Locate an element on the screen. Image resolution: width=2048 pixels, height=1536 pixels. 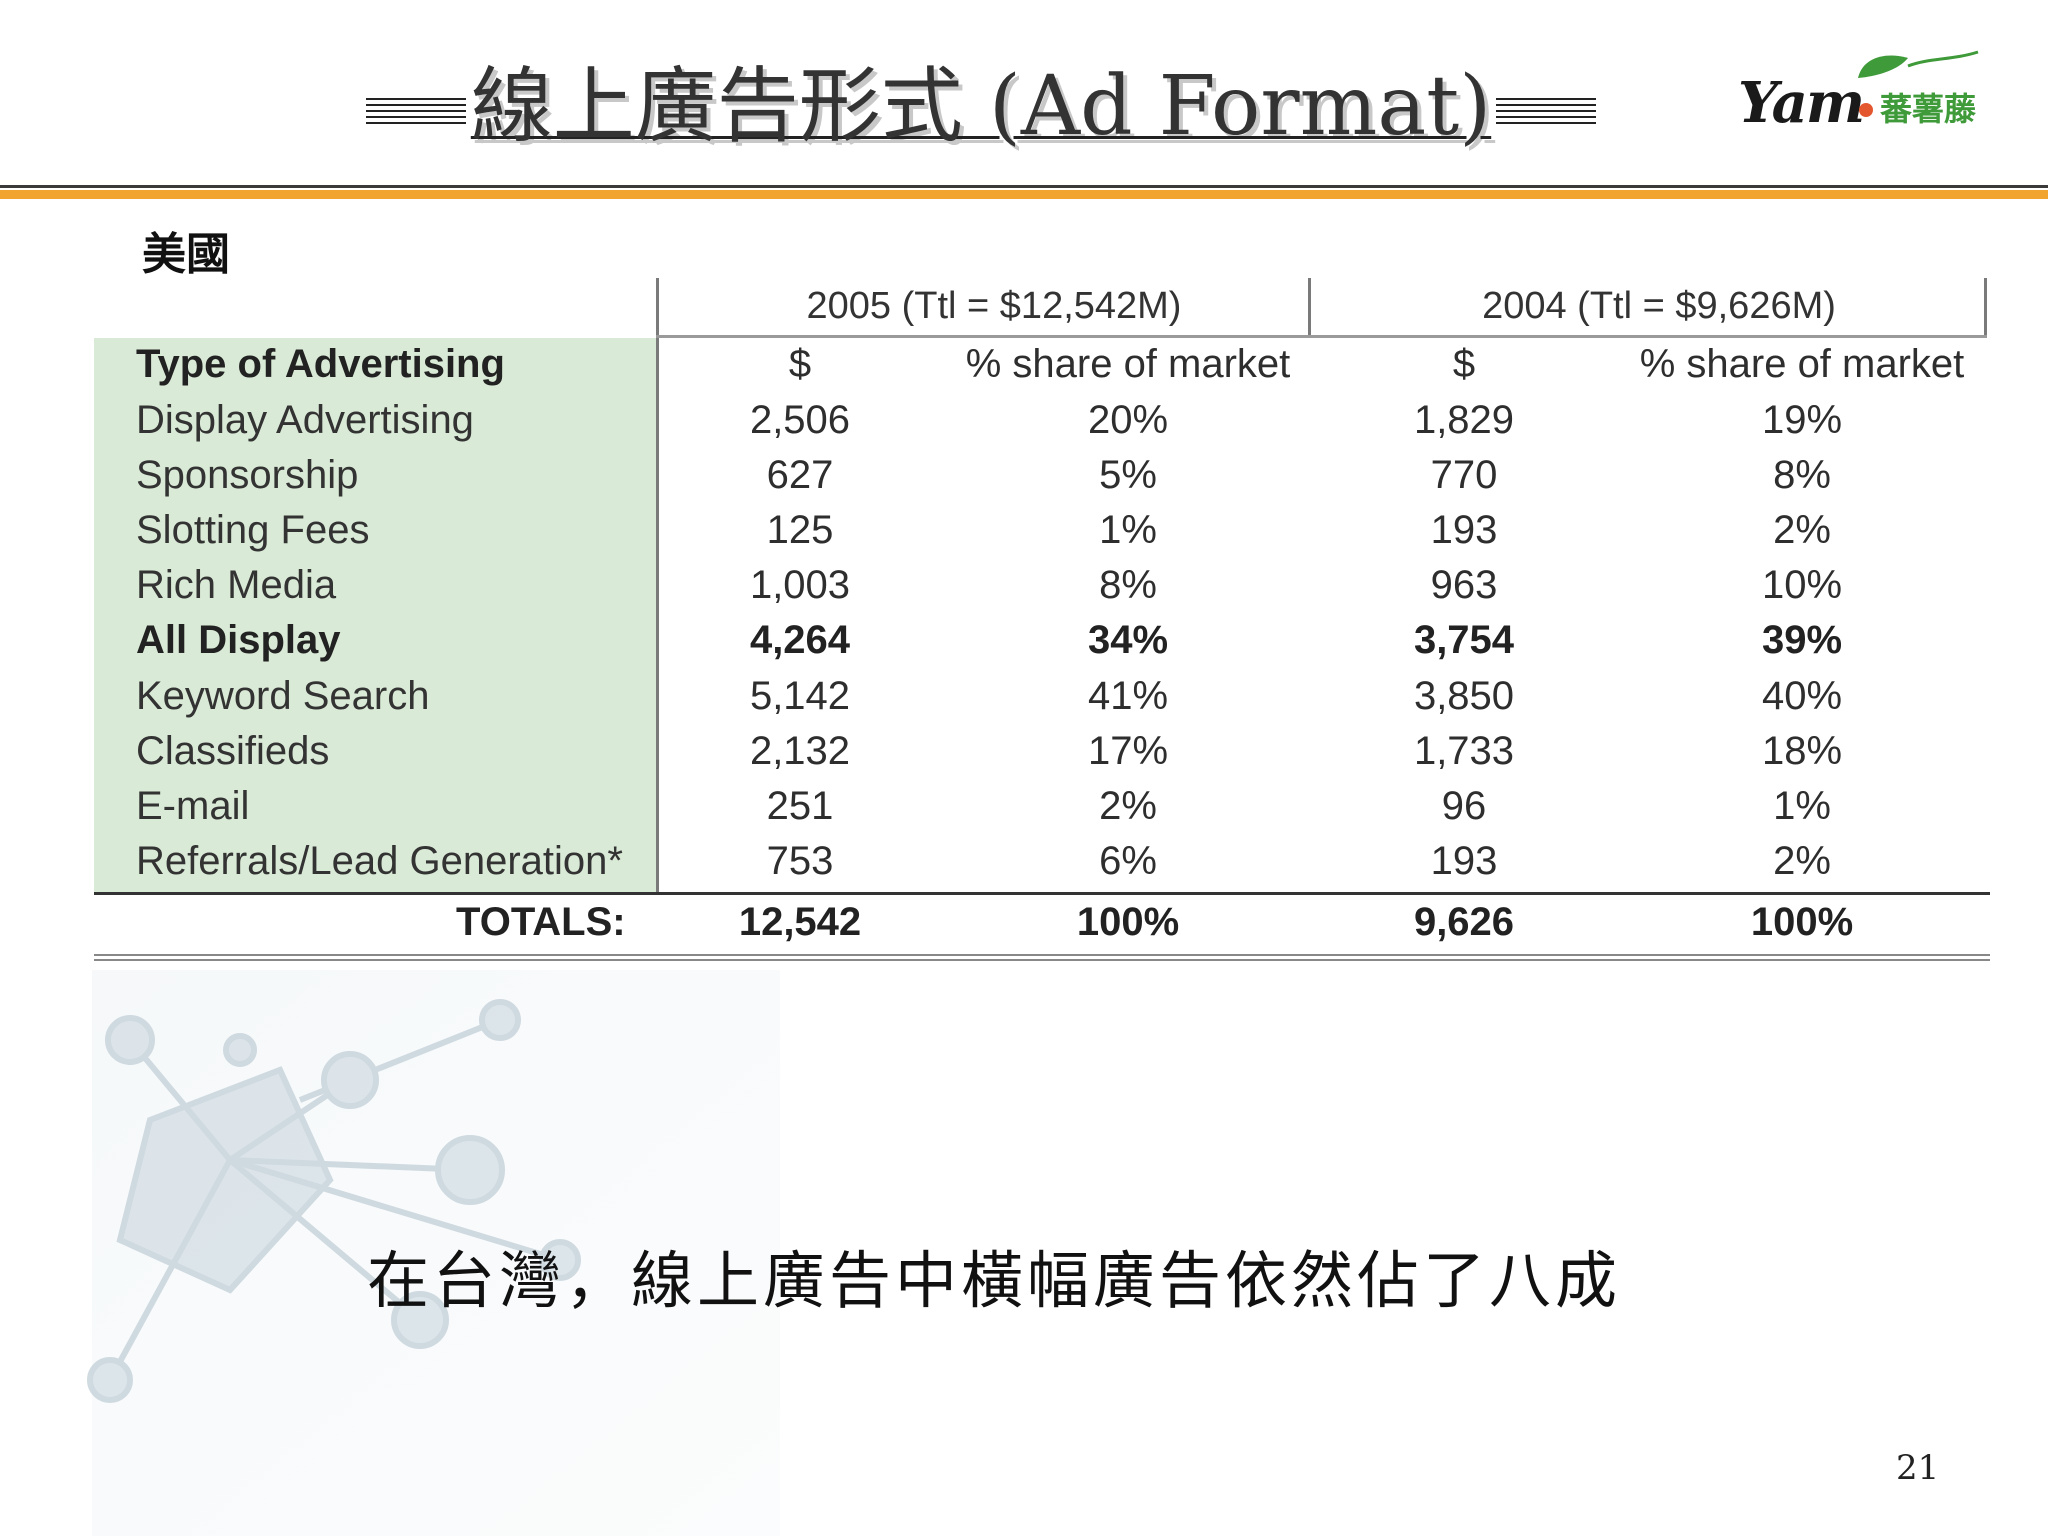
logo-dot-icon is located at coordinates (1866, 110).